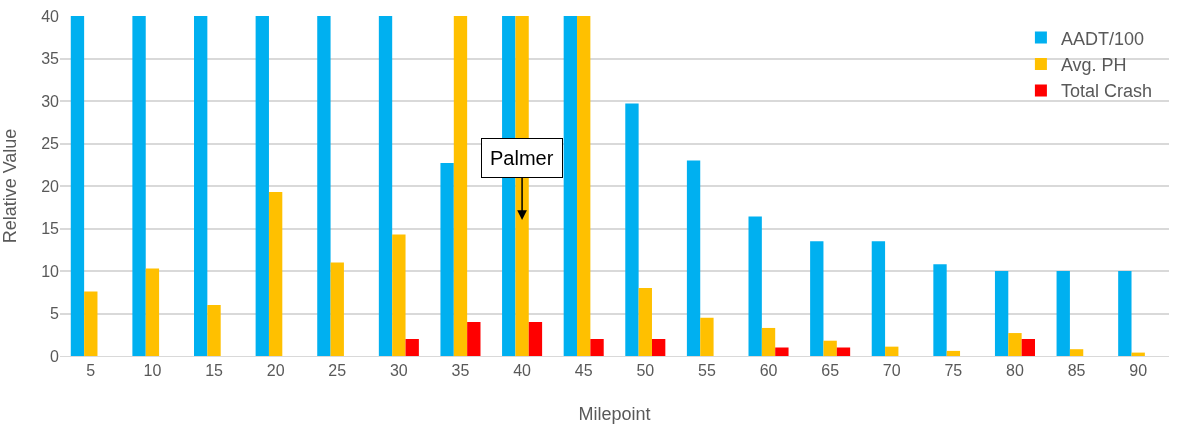 The height and width of the screenshot is (424, 1179). What do you see at coordinates (50, 186) in the screenshot?
I see `y-tick-label: 20` at bounding box center [50, 186].